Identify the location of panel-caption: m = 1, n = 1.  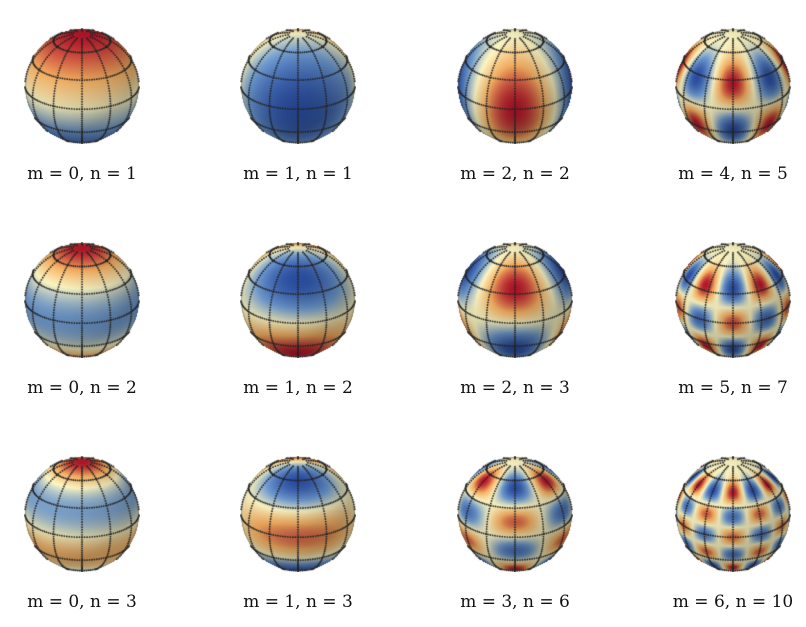
(298, 174).